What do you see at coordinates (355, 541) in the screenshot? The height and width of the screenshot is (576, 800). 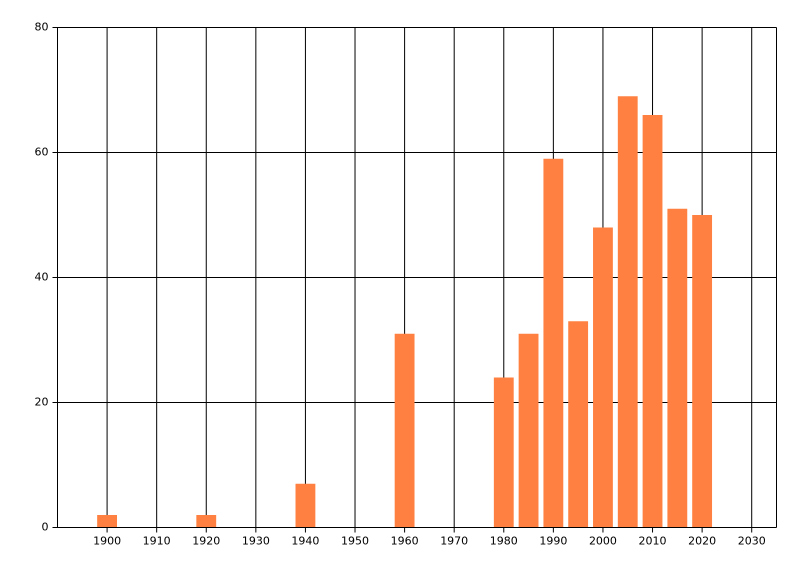 I see `x-tick-label: 1950` at bounding box center [355, 541].